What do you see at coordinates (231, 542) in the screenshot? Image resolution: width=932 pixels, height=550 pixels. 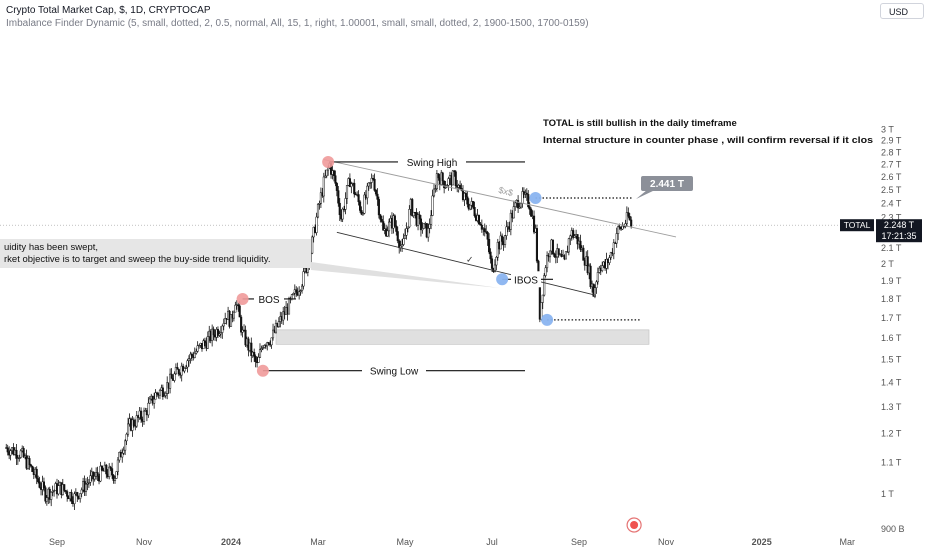 I see `x-tick-label: 2024` at bounding box center [231, 542].